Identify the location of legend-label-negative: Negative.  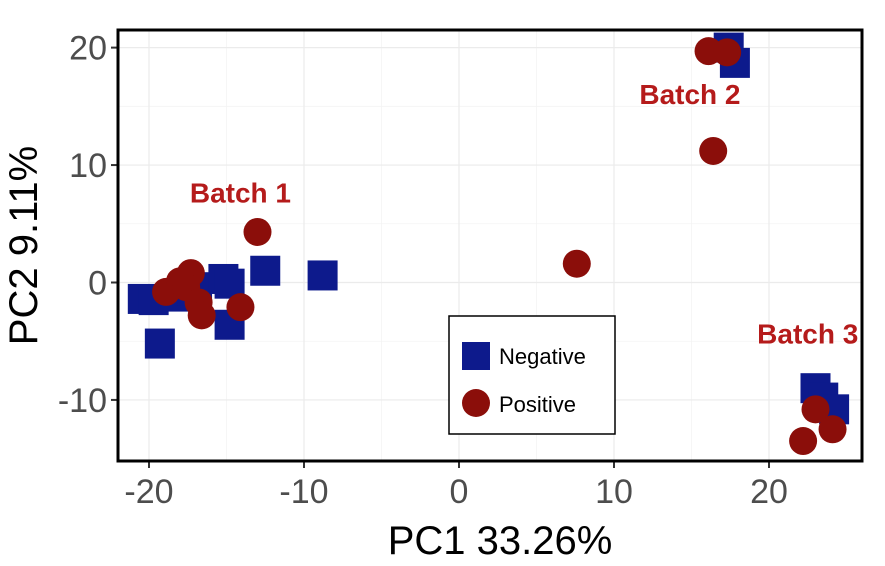
(542, 356).